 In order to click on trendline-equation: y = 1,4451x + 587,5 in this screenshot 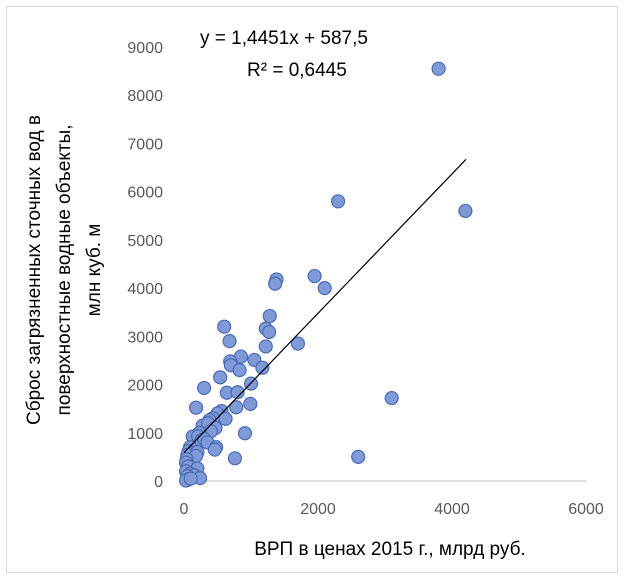, I will do `click(284, 38)`.